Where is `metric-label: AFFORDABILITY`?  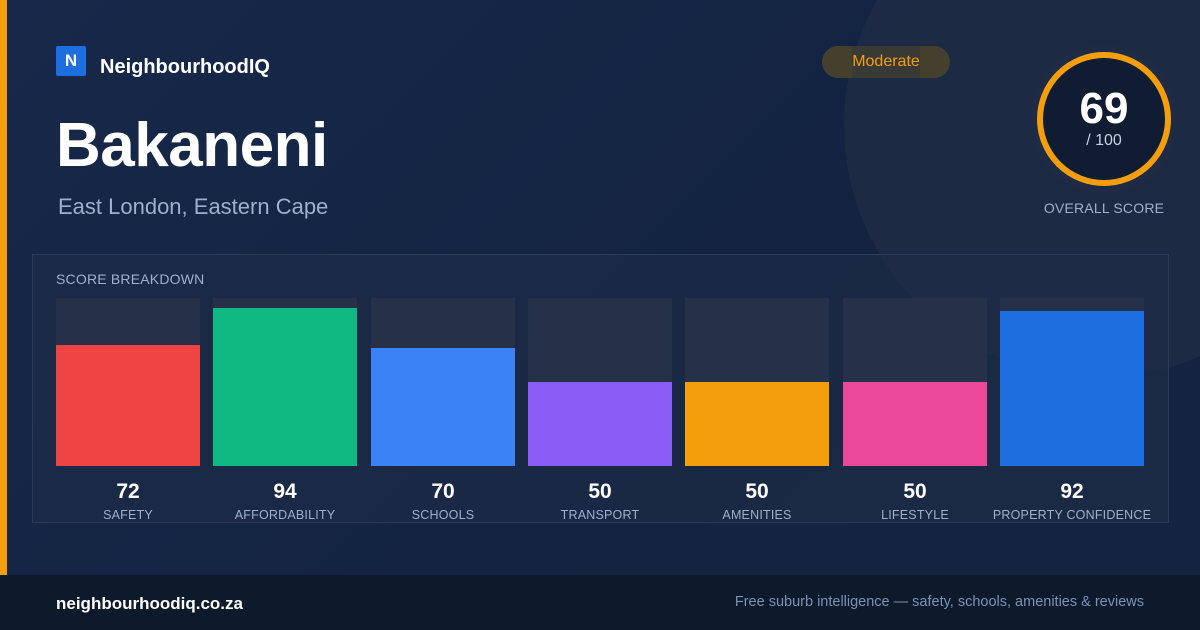 metric-label: AFFORDABILITY is located at coordinates (285, 515).